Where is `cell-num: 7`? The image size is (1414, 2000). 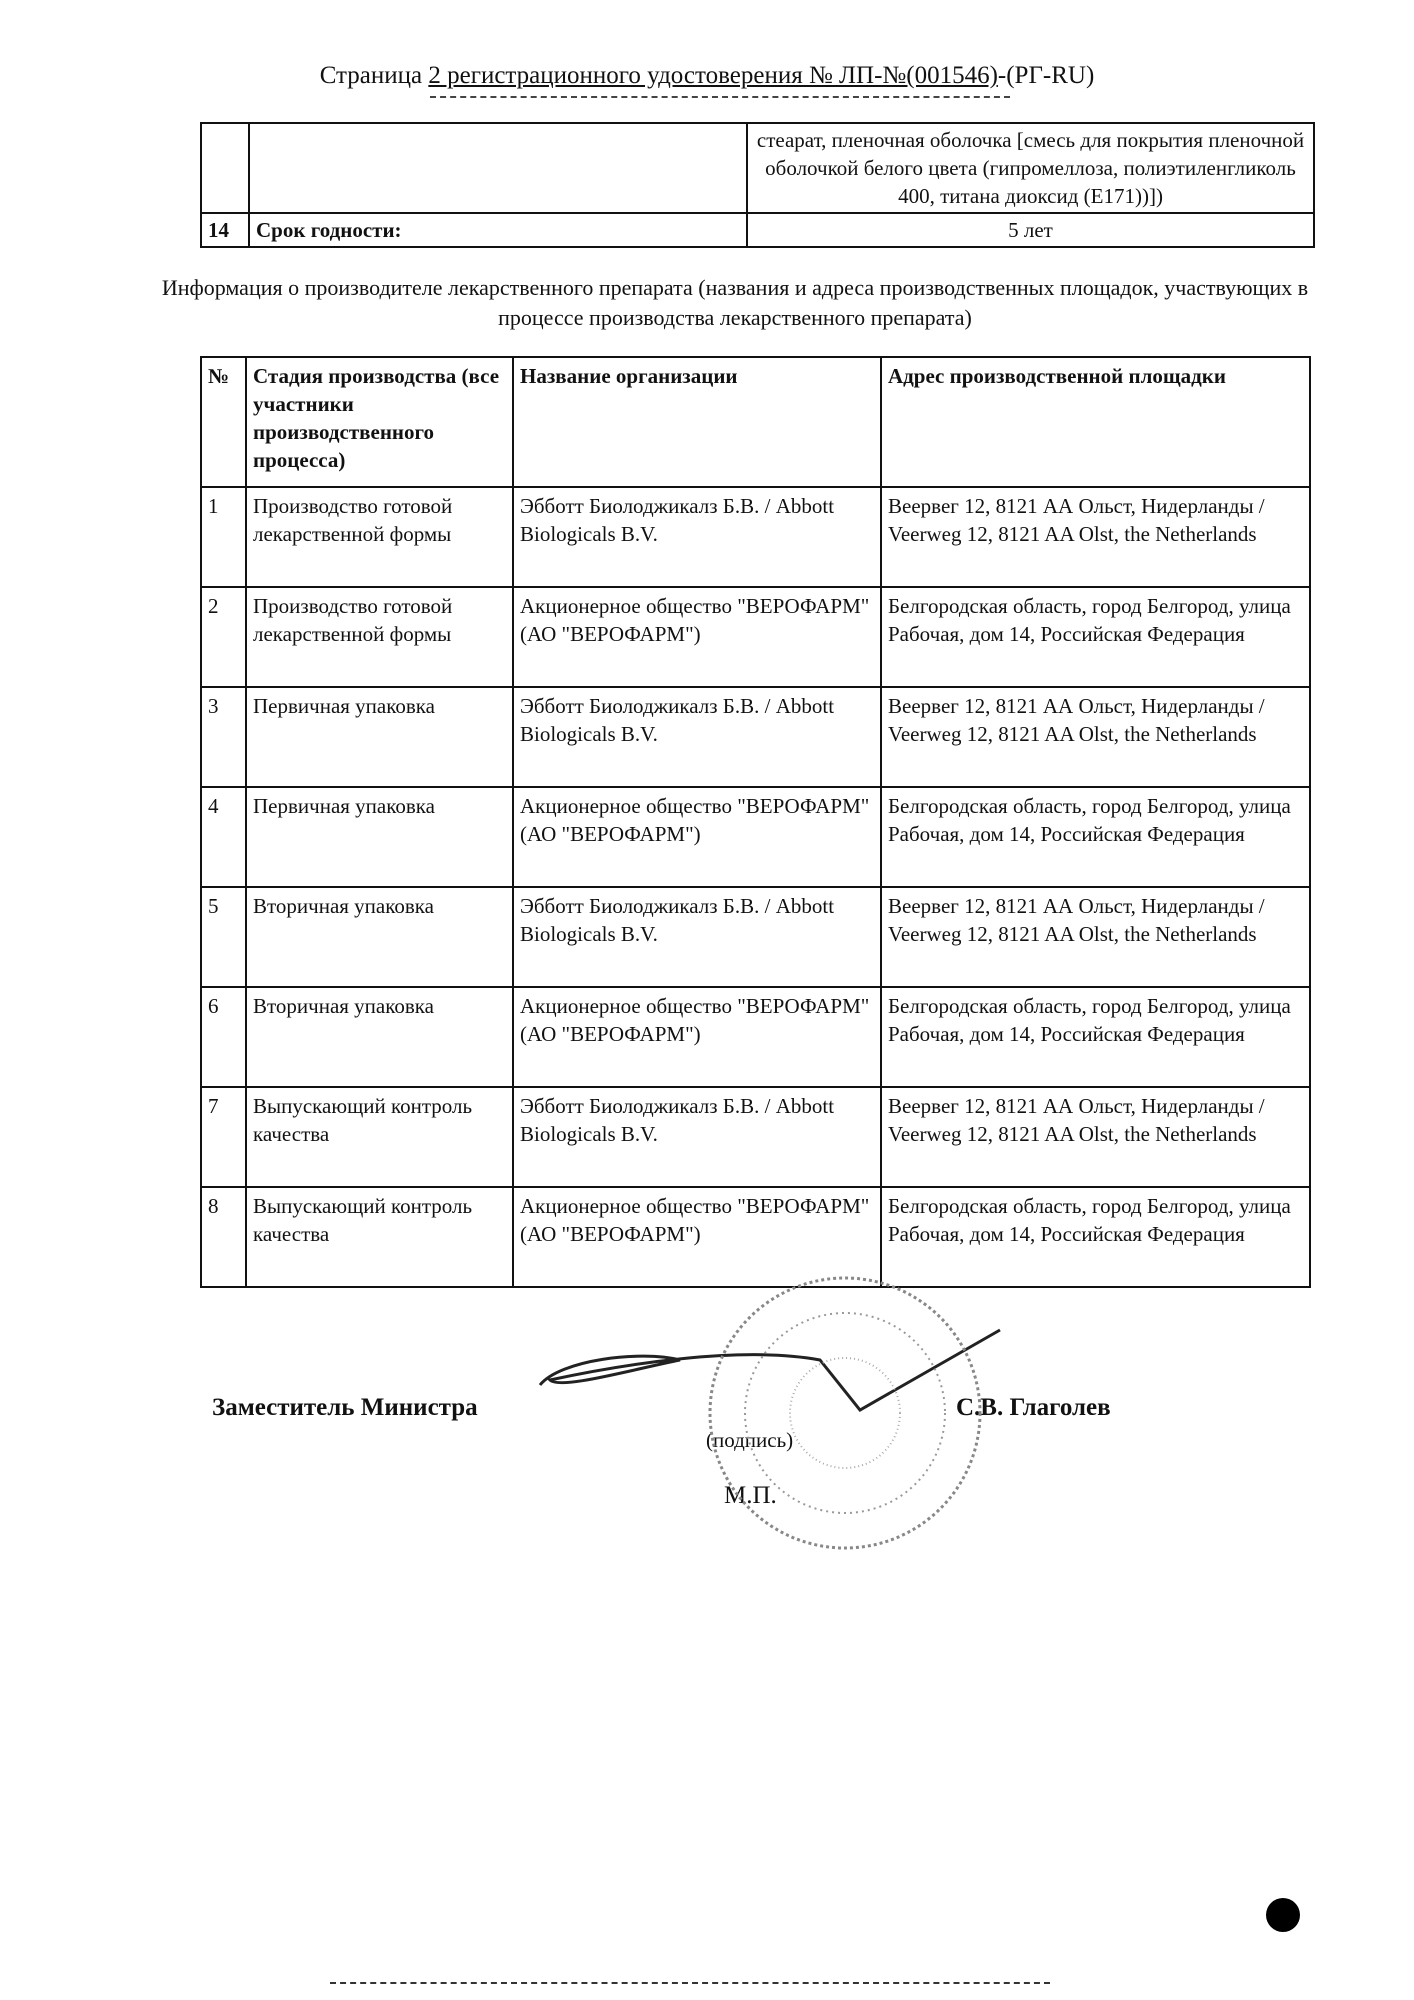
cell-num: 7 is located at coordinates (223, 1137).